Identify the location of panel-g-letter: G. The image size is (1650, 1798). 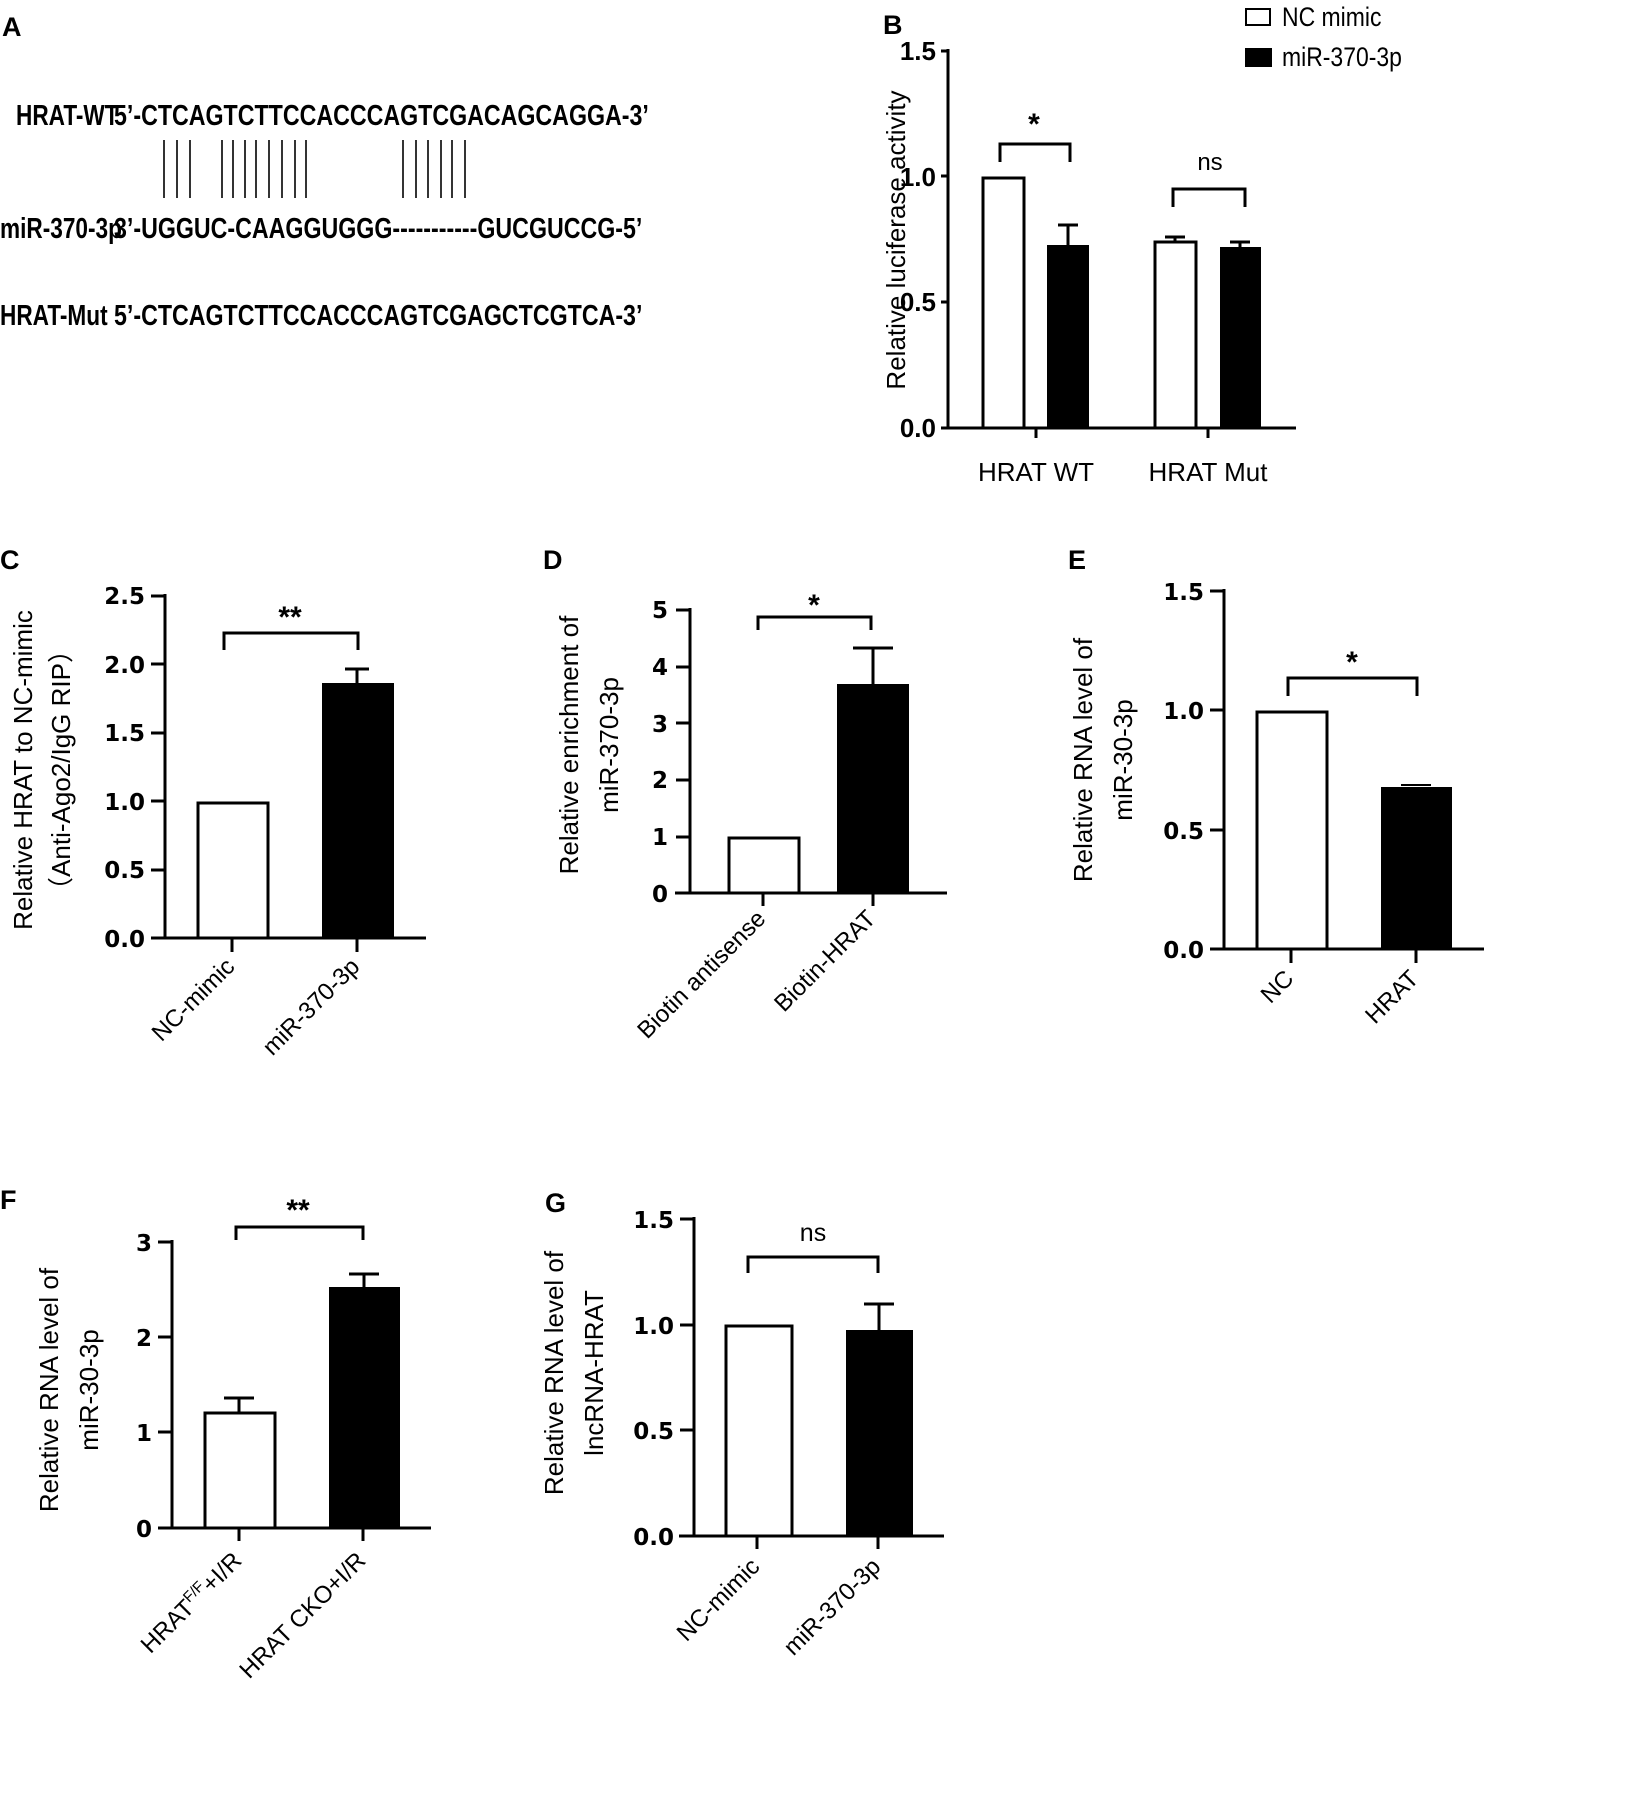
(556, 1203).